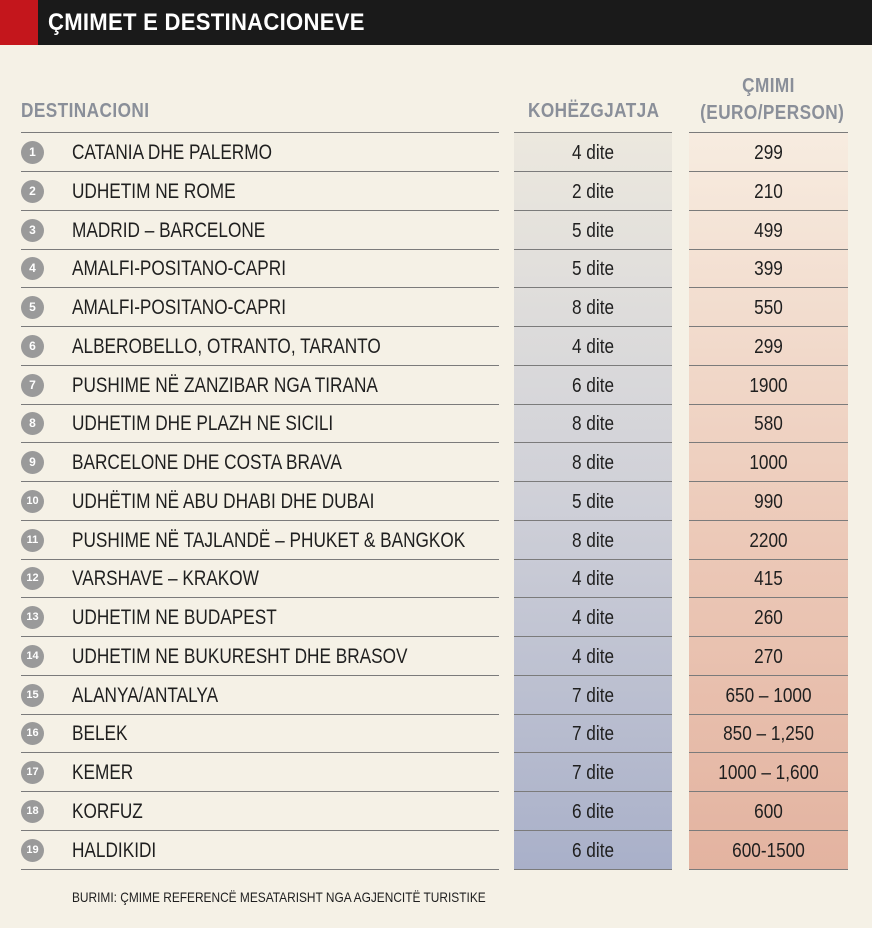  What do you see at coordinates (32, 230) in the screenshot?
I see `row-number-badge: 3` at bounding box center [32, 230].